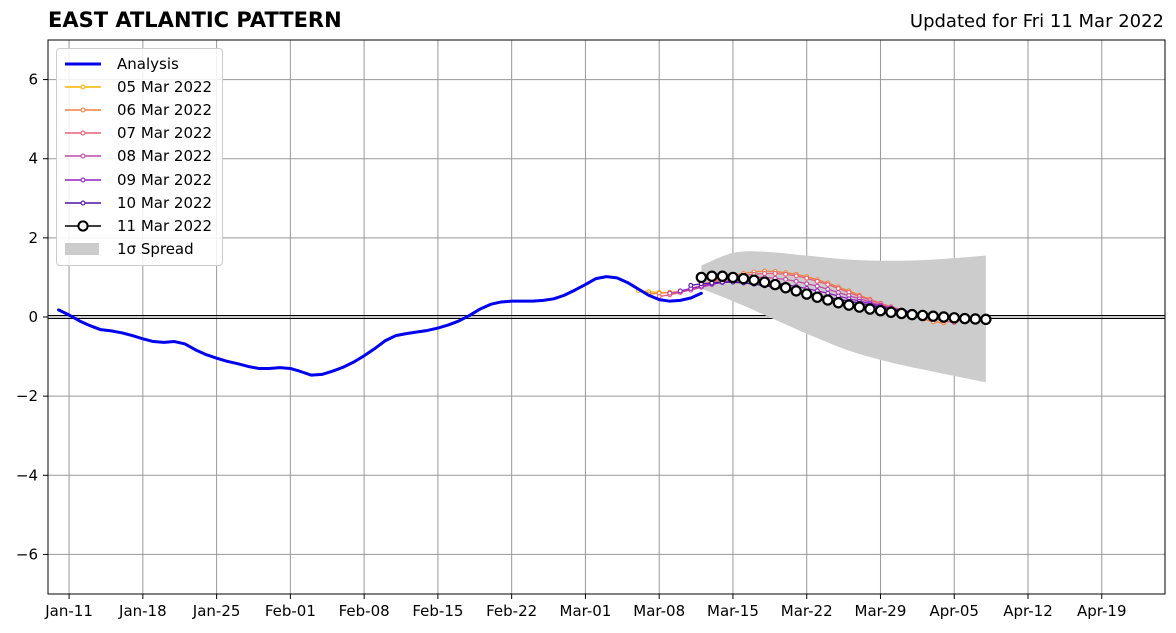 The height and width of the screenshot is (633, 1176). I want to click on legend-swatch-11-mar, so click(85, 226).